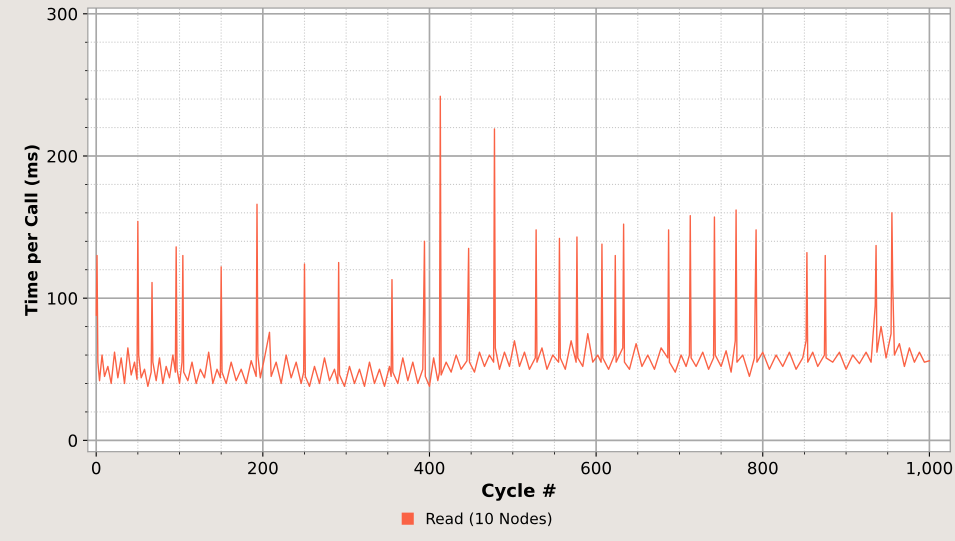 This screenshot has width=955, height=541. I want to click on x-tick-label: 1,000, so click(929, 469).